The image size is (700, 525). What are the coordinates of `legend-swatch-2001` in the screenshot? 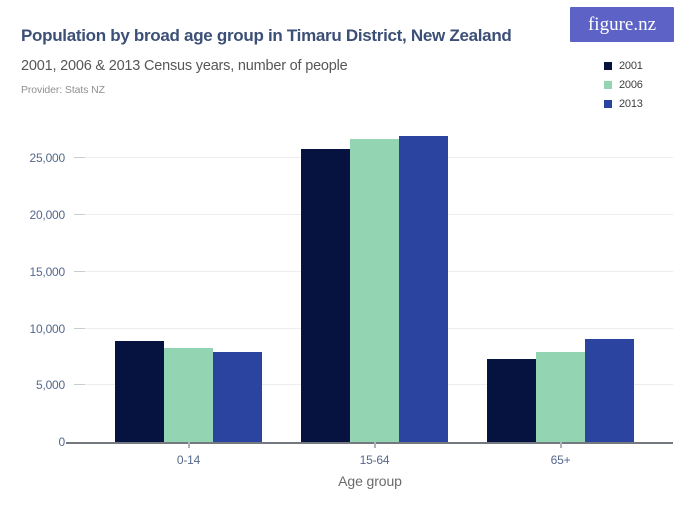 It's located at (608, 65).